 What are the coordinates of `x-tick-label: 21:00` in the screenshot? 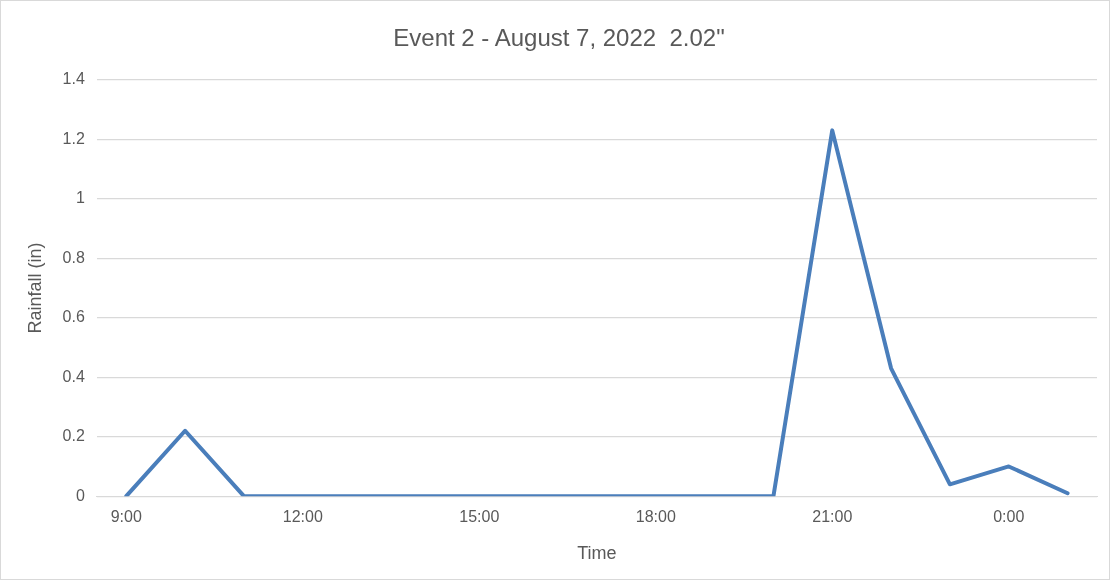 It's located at (832, 517).